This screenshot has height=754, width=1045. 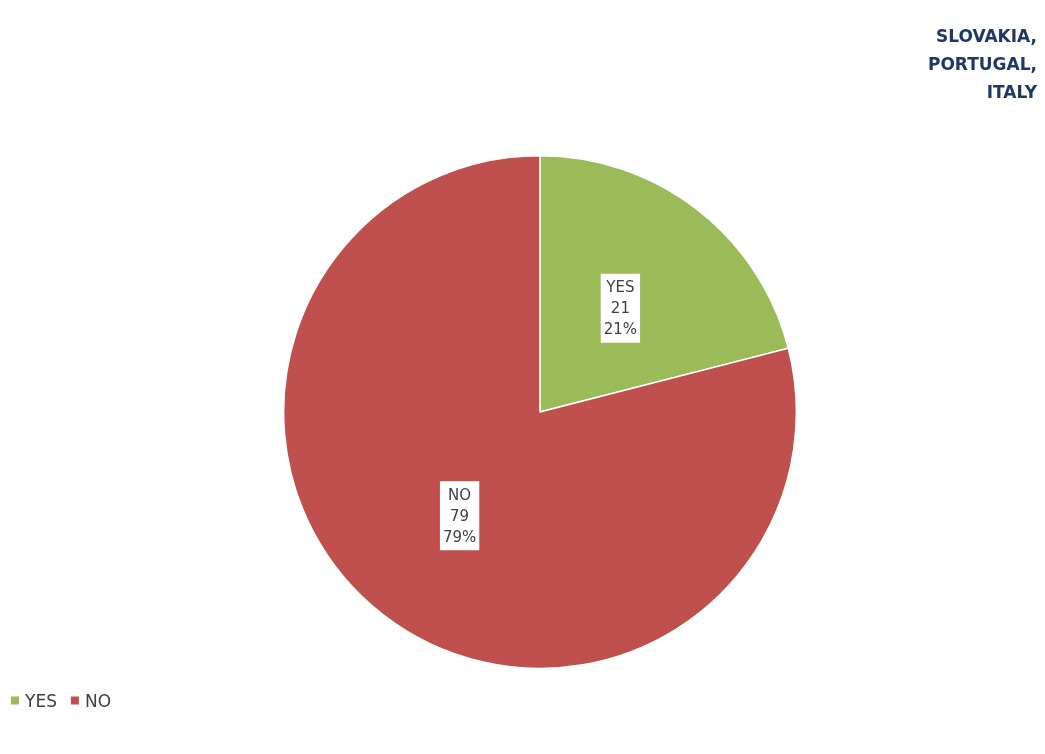 I want to click on slice-label: YES, so click(x=620, y=287).